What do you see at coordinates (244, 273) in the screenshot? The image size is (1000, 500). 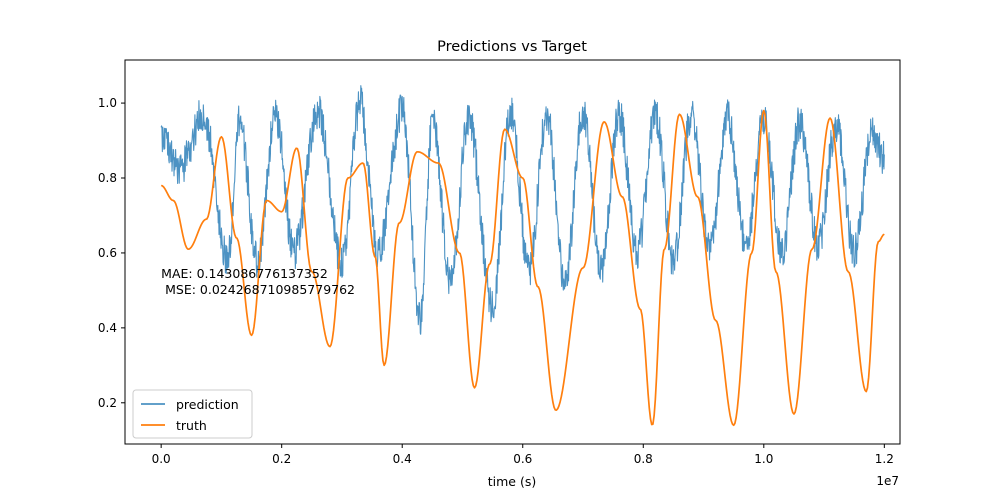 I see `annotation-line: MAE: 0.143086776137352` at bounding box center [244, 273].